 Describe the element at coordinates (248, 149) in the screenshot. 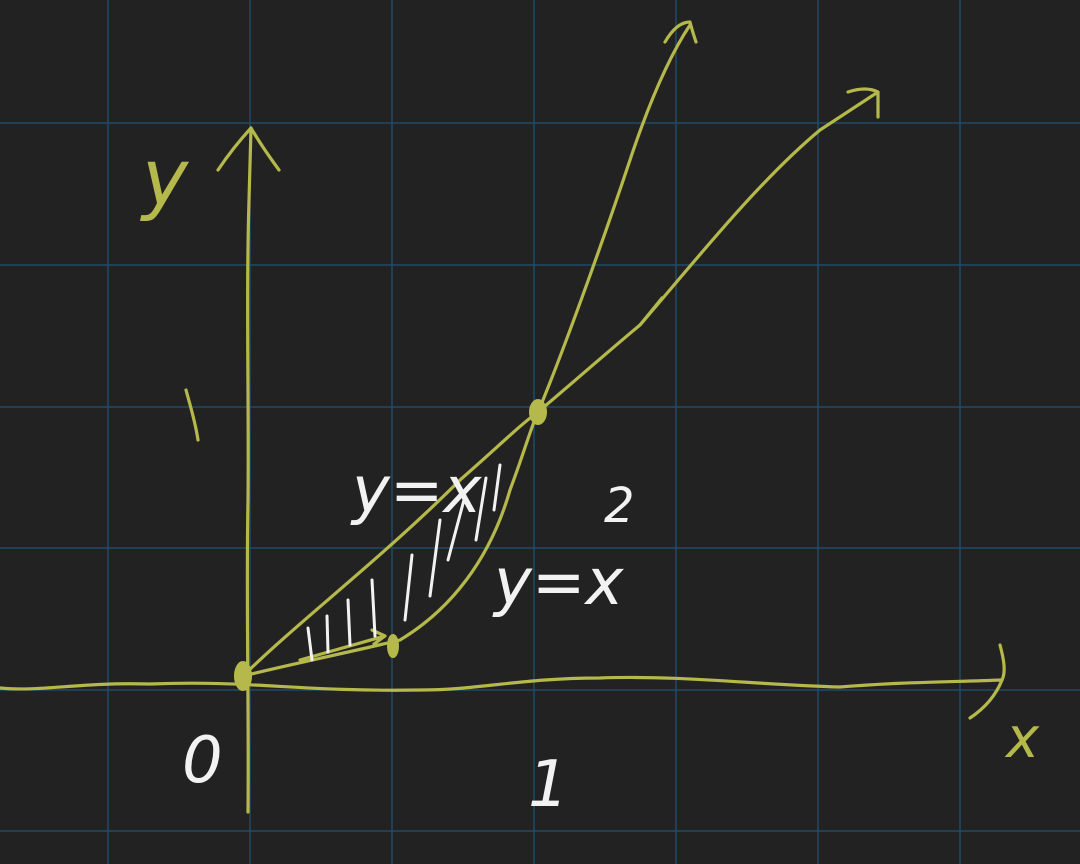

I see `y-axis-arrowhead` at that location.